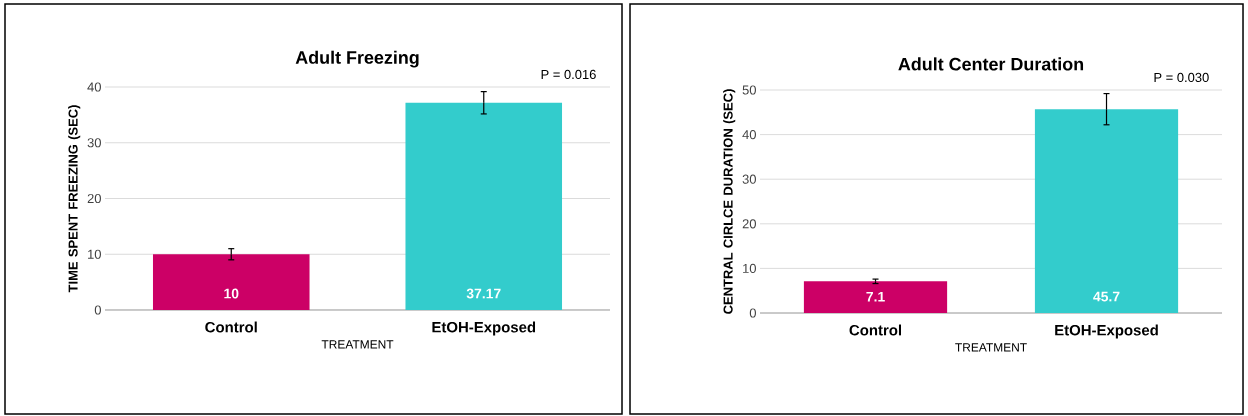 The height and width of the screenshot is (416, 1248). Describe the element at coordinates (991, 64) in the screenshot. I see `chart-title: Adult Center Duration` at that location.